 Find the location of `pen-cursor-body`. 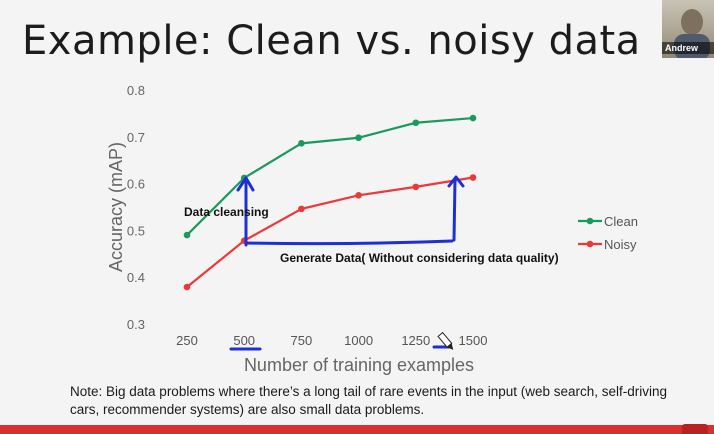

pen-cursor-body is located at coordinates (445, 339).